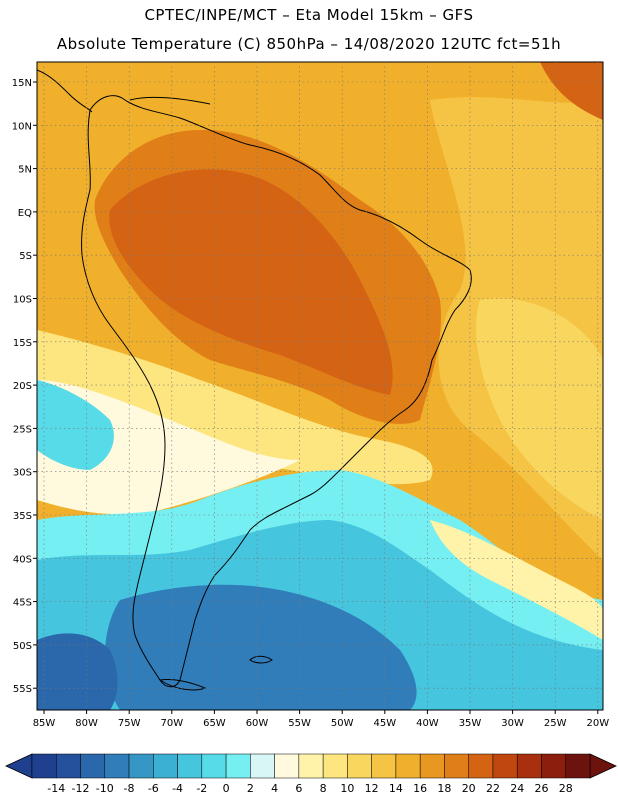 This screenshot has height=800, width=618. I want to click on lon-label: 40W, so click(427, 723).